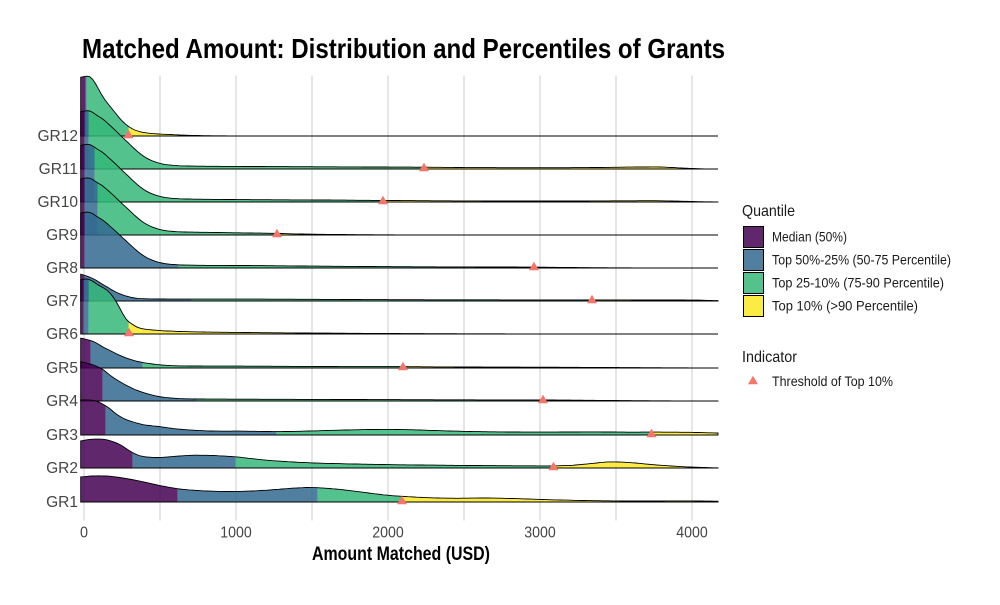  What do you see at coordinates (58, 169) in the screenshot?
I see `svg-text: GR11` at bounding box center [58, 169].